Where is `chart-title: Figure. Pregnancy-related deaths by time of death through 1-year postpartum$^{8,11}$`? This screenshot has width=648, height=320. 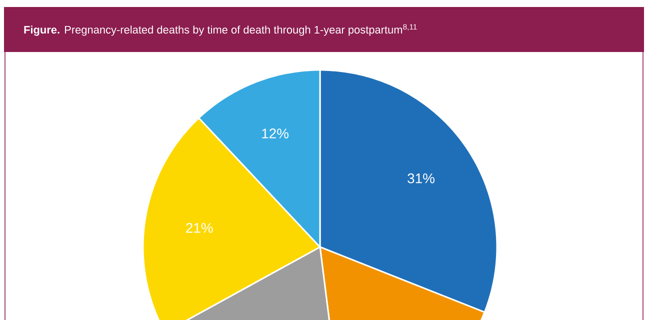
chart-title: Figure. Pregnancy-related deaths by time of death through 1-year postpartum$^{8,11}$ is located at coordinates (220, 30).